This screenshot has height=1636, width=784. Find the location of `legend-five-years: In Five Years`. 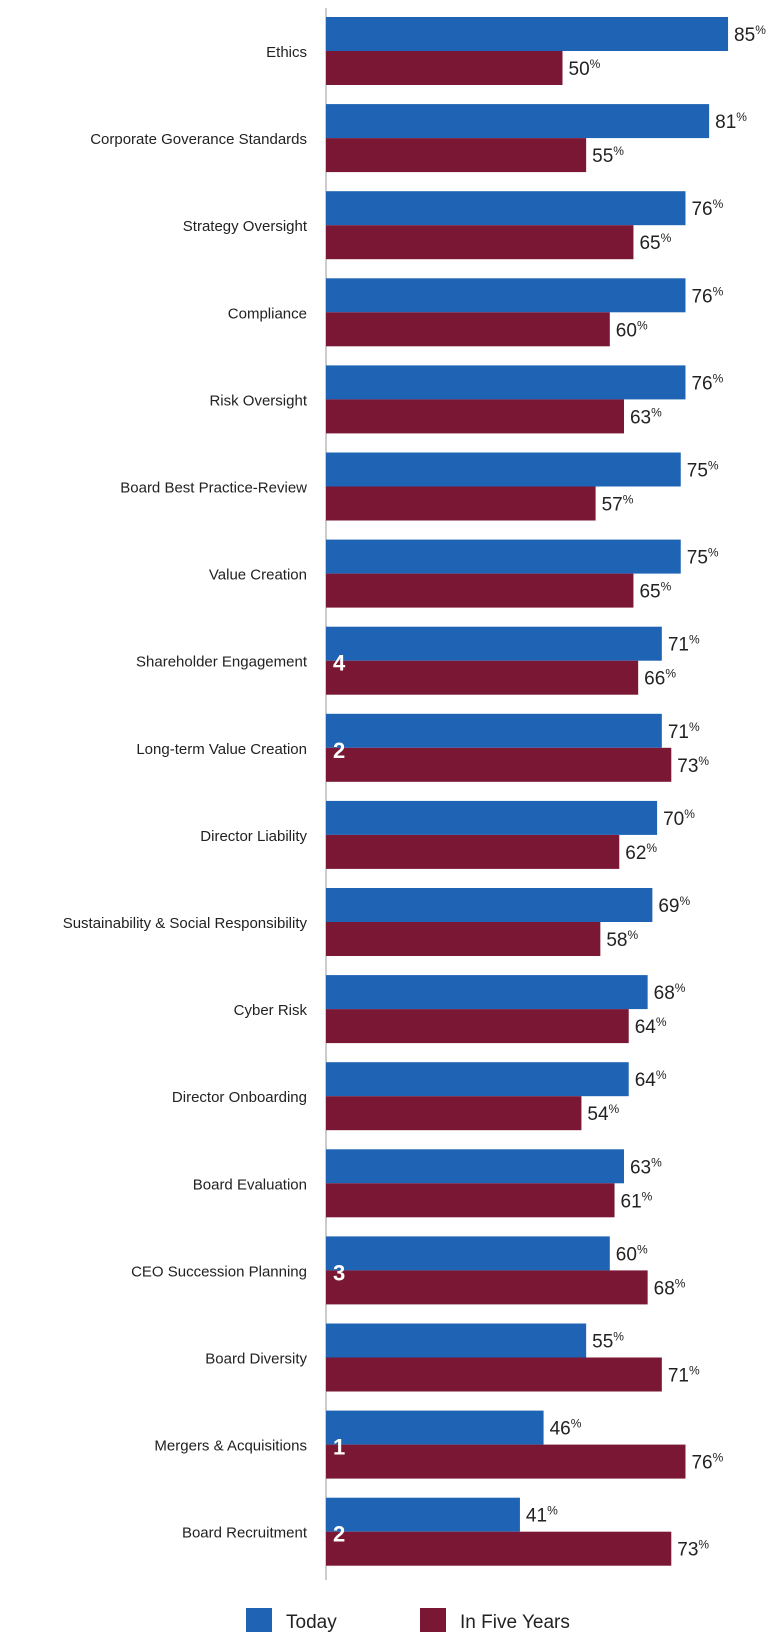

legend-five-years: In Five Years is located at coordinates (515, 1622).